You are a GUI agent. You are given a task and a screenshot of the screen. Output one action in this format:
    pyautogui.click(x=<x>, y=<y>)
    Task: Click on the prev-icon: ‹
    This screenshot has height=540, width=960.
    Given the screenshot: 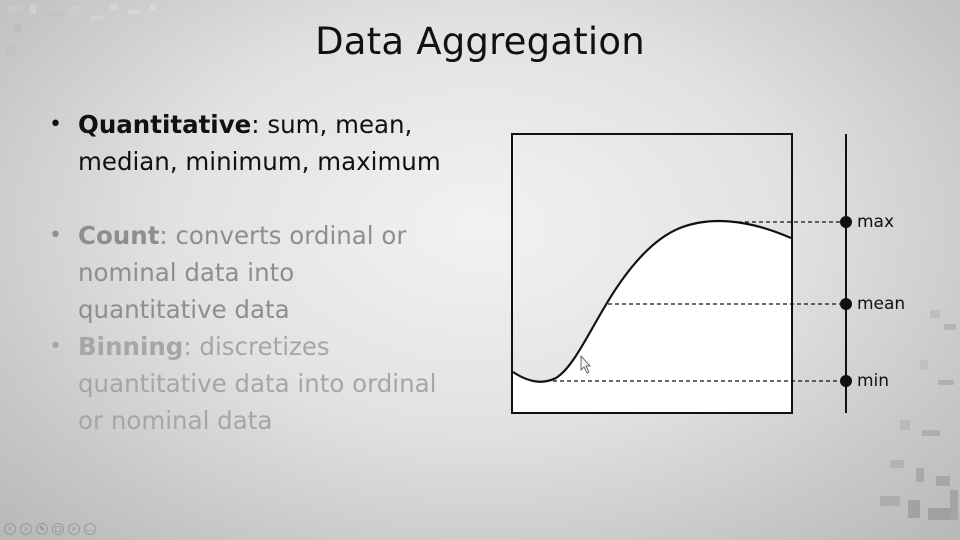 What is the action you would take?
    pyautogui.click(x=10, y=529)
    